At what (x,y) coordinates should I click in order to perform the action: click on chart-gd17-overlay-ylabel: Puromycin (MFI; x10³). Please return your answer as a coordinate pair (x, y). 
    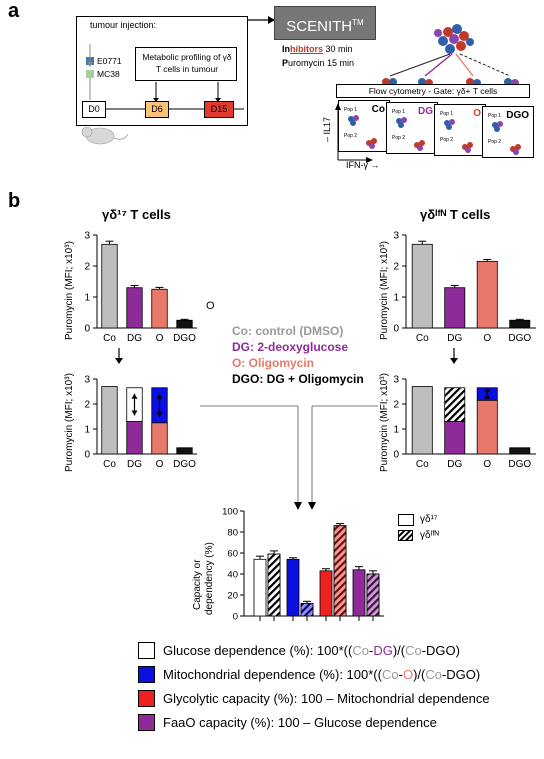
    Looking at the image, I should click on (69, 422).